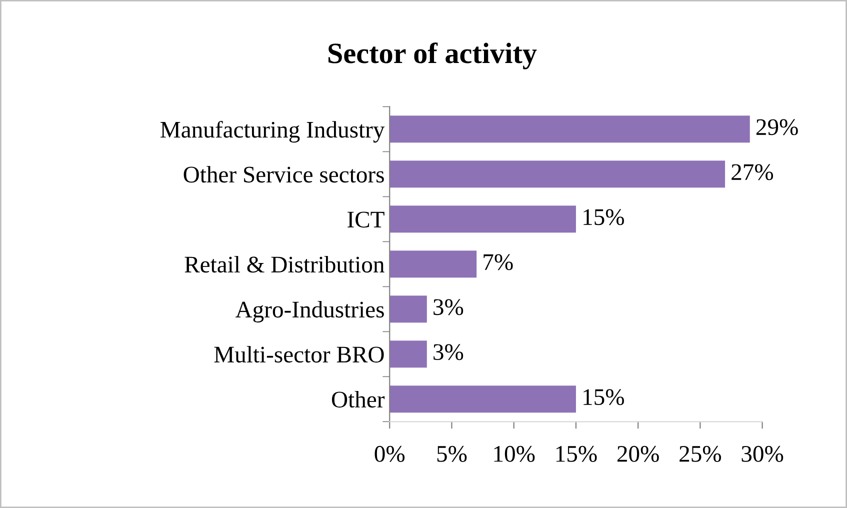 This screenshot has height=508, width=847. Describe the element at coordinates (284, 174) in the screenshot. I see `y-tick-label: Other Service sectors` at that location.